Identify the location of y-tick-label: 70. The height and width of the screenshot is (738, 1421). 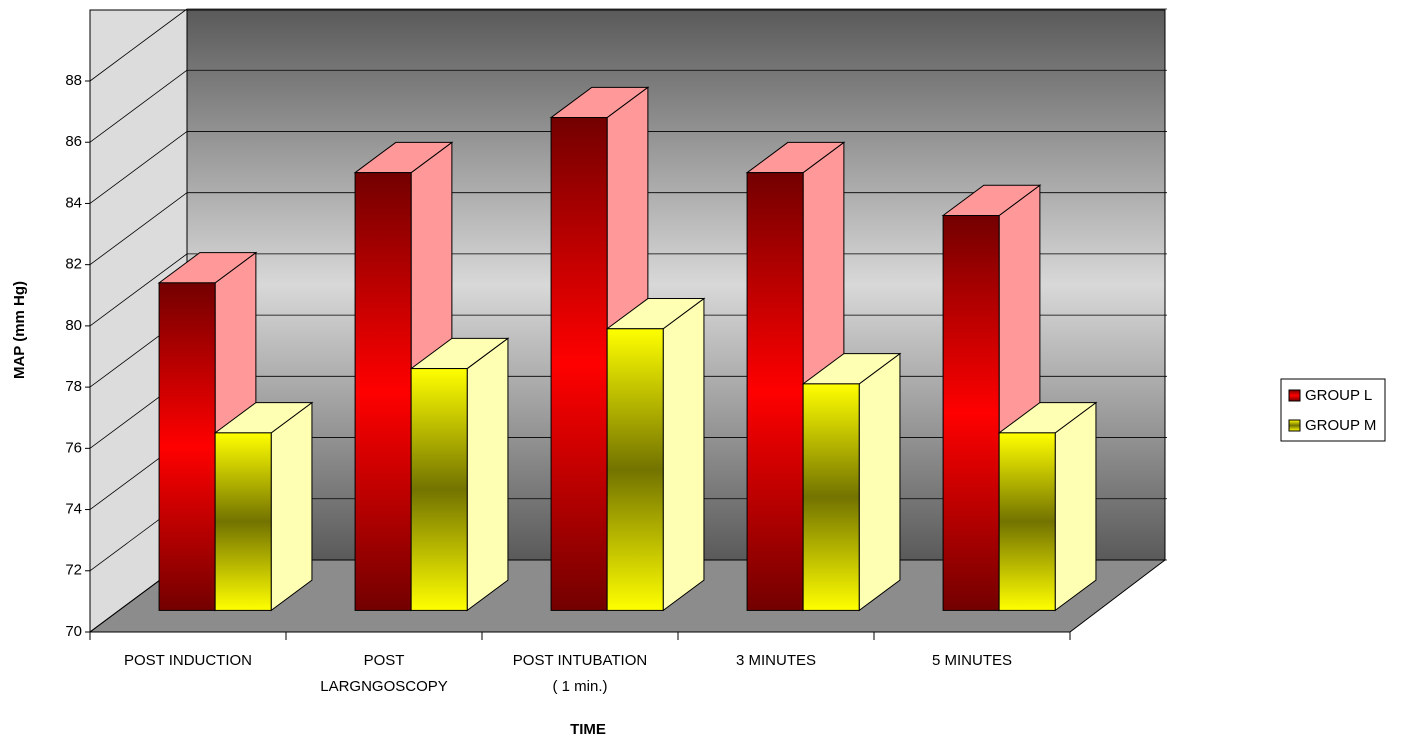
(73, 631).